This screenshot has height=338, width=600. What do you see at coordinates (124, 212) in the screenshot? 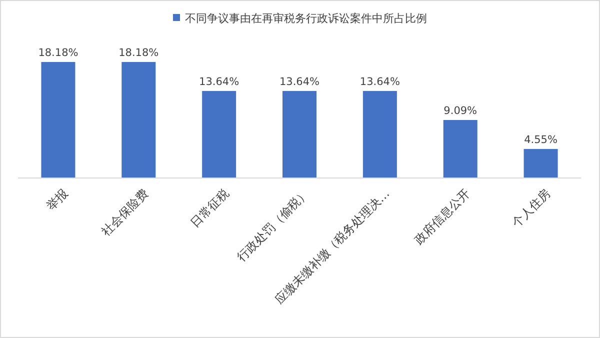
I see `x-tick-label: 社会保险费` at bounding box center [124, 212].